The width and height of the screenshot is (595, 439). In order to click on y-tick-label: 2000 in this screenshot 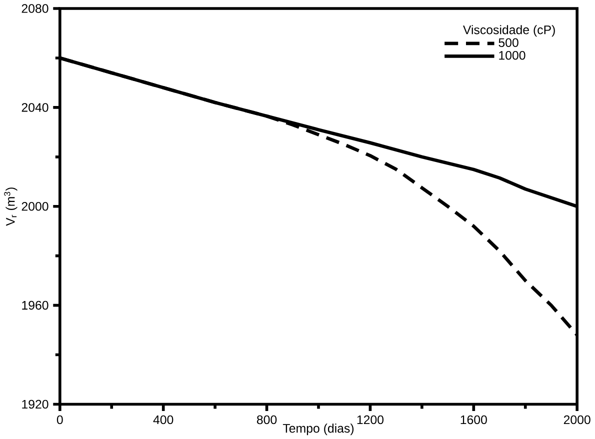, I will do `click(35, 206)`.